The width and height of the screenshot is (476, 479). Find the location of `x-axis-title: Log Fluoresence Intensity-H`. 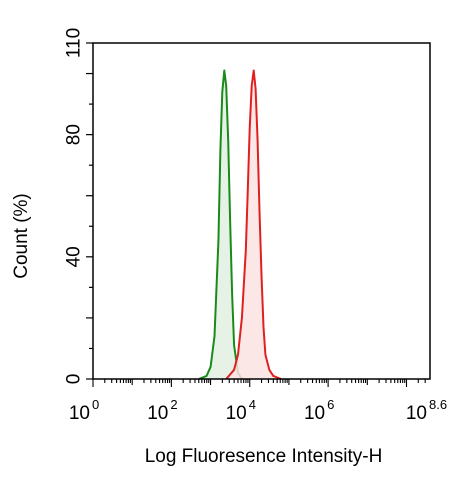

x-axis-title: Log Fluoresence Intensity-H is located at coordinates (264, 456).